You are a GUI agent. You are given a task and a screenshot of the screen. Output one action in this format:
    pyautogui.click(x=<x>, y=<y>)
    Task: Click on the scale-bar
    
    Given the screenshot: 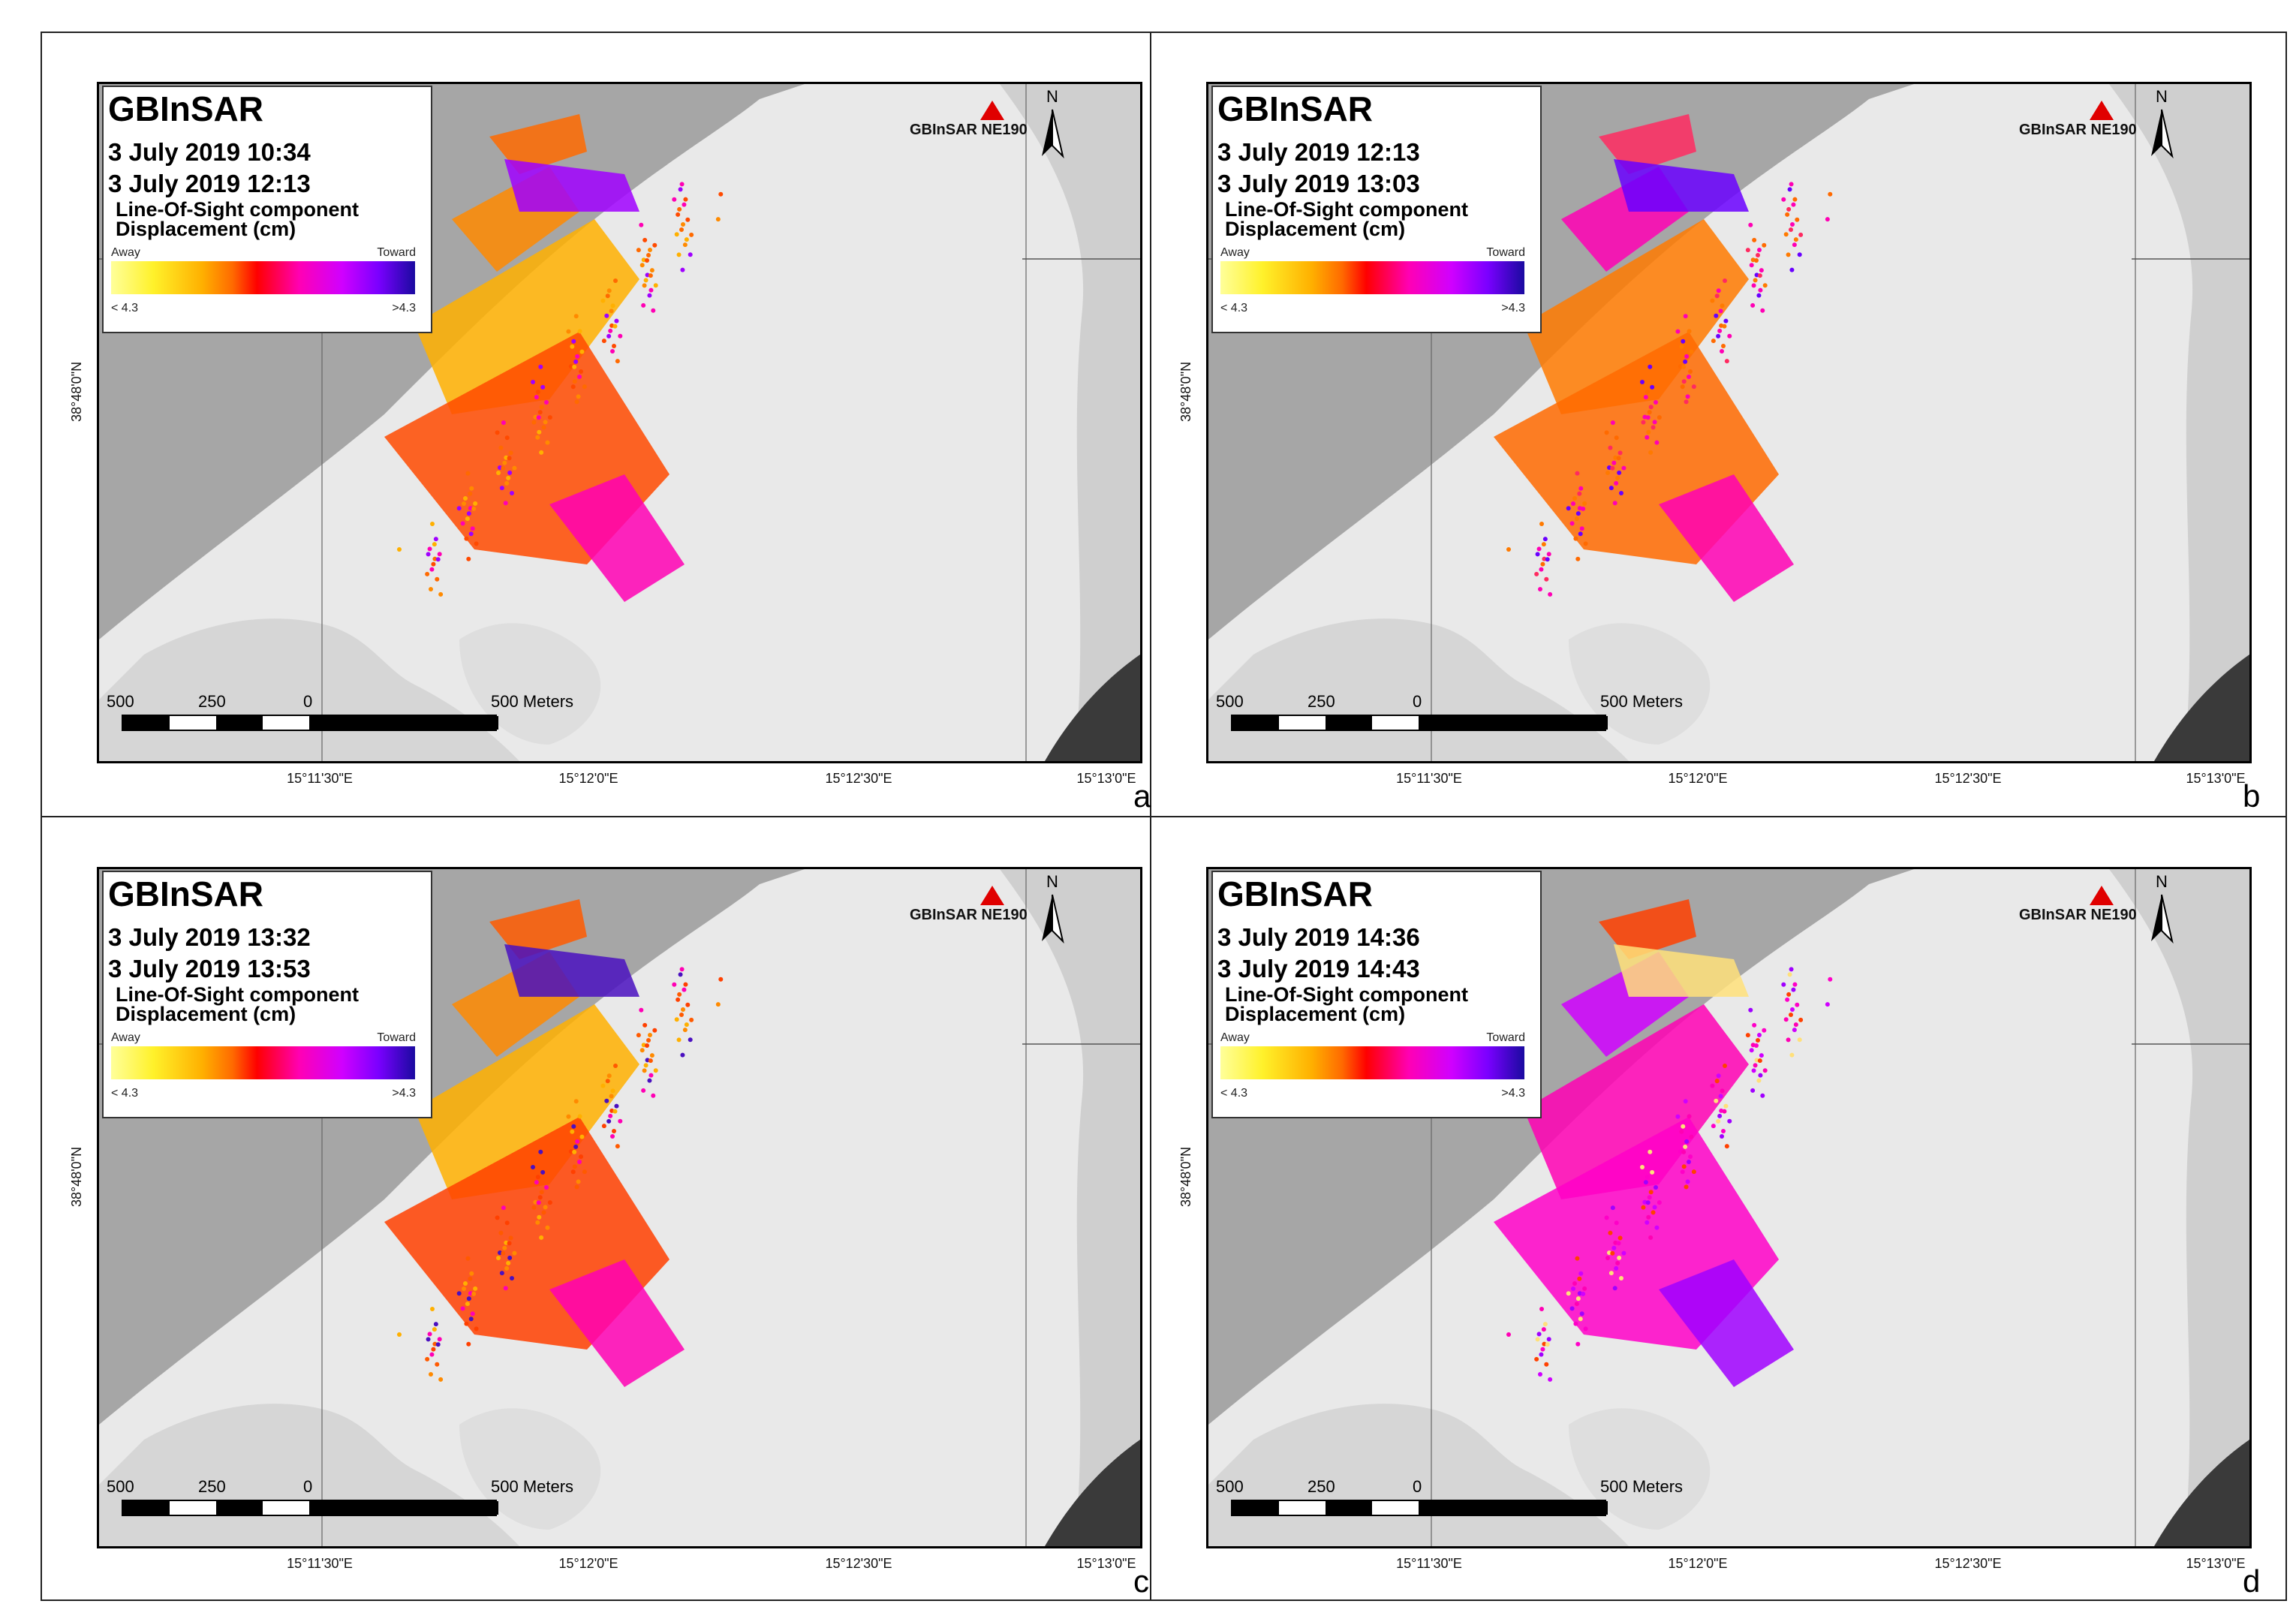 What is the action you would take?
    pyautogui.click(x=1419, y=1508)
    